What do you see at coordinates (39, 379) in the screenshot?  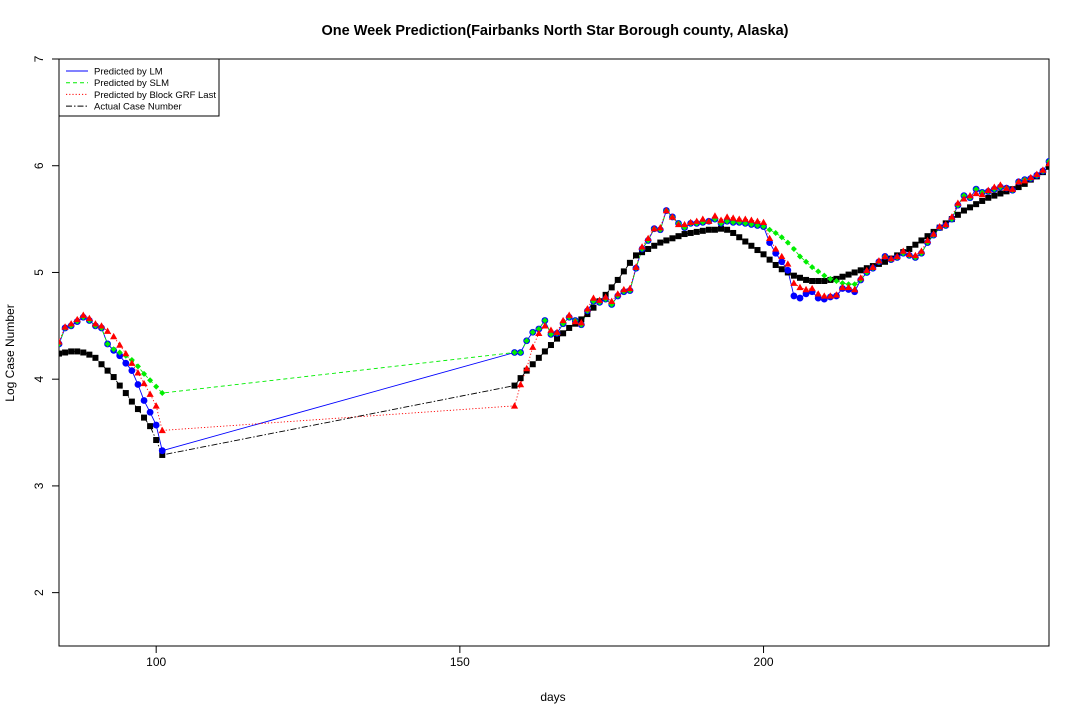 I see `y-tick-label-2: 4` at bounding box center [39, 379].